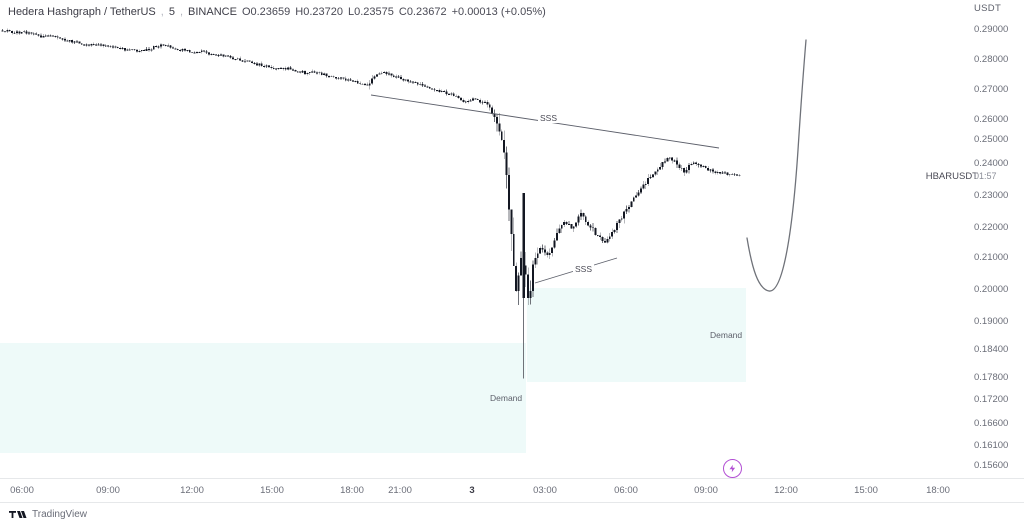  What do you see at coordinates (212, 12) in the screenshot?
I see `exchange-label: BINANCE` at bounding box center [212, 12].